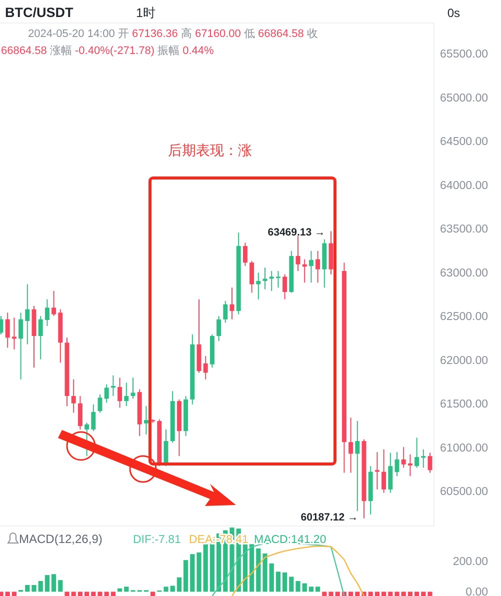  Describe the element at coordinates (113, 51) in the screenshot. I see `annotation: -0.40%(-271.78)` at that location.